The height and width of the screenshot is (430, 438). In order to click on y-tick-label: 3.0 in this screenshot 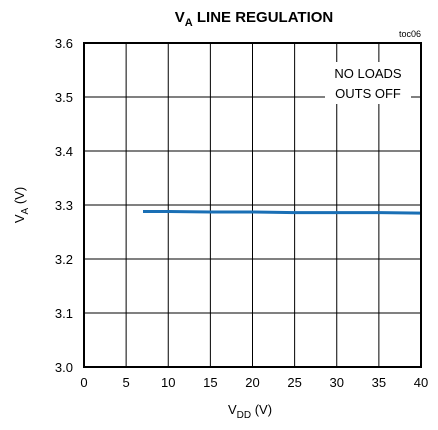, I will do `click(64, 367)`.